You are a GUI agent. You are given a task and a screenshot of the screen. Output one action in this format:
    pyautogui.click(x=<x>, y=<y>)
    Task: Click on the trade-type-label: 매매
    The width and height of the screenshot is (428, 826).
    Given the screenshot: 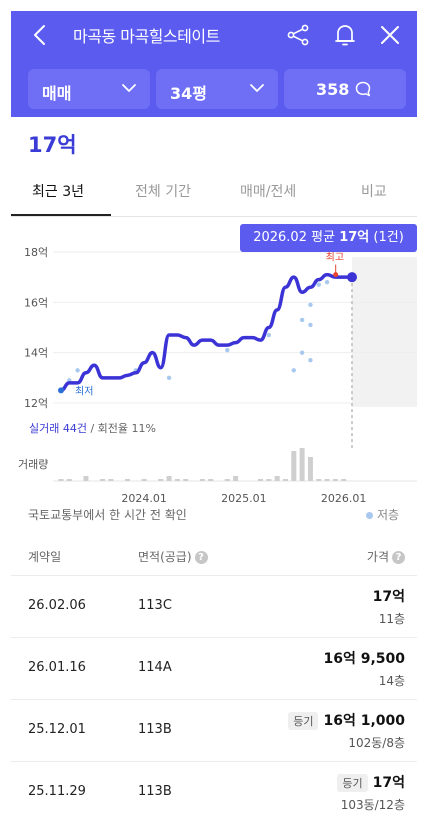 What is the action you would take?
    pyautogui.click(x=57, y=93)
    